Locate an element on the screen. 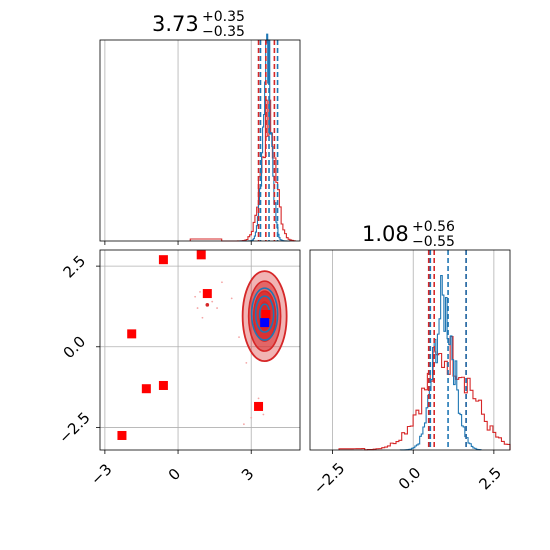  x-tick-labels-param1: −2.5 0.0 2.5 is located at coordinates (407, 478).